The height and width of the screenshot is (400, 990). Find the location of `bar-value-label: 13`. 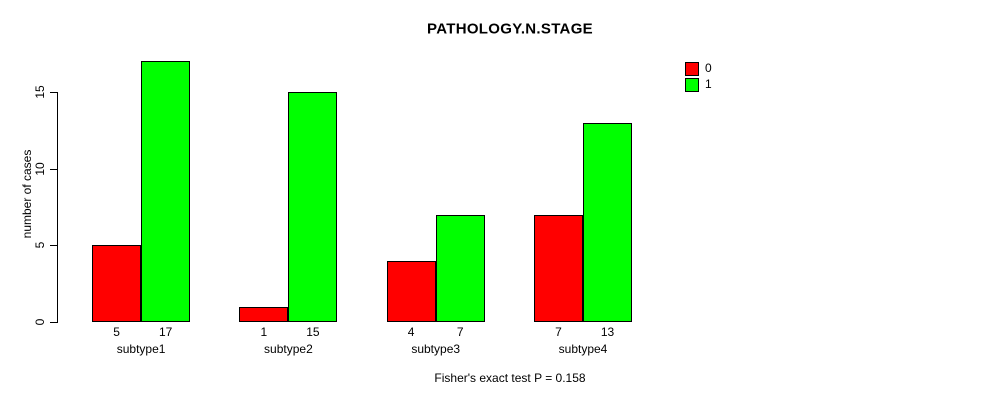

bar-value-label: 13 is located at coordinates (607, 332).